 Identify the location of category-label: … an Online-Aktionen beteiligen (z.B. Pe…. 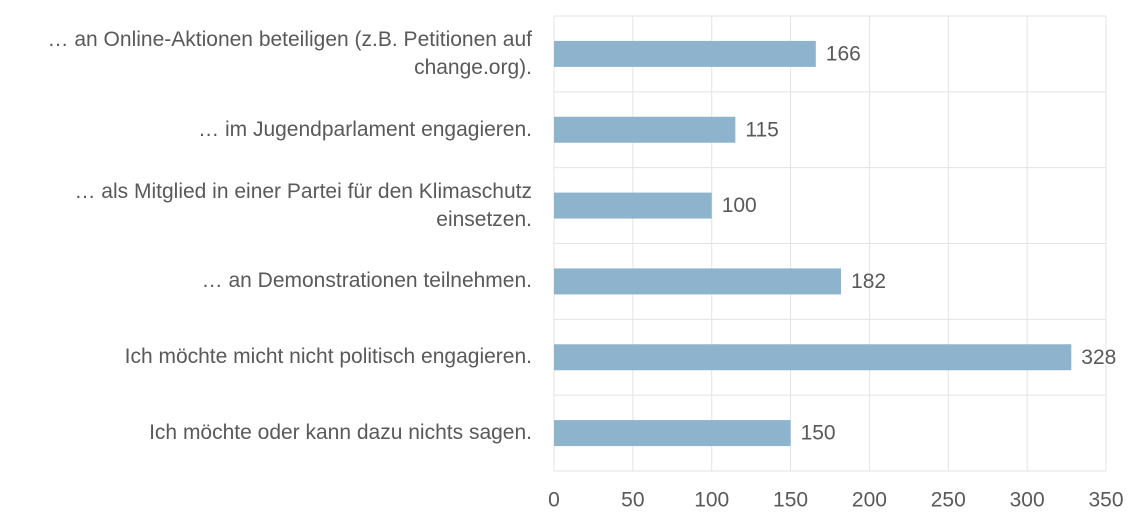
(289, 53).